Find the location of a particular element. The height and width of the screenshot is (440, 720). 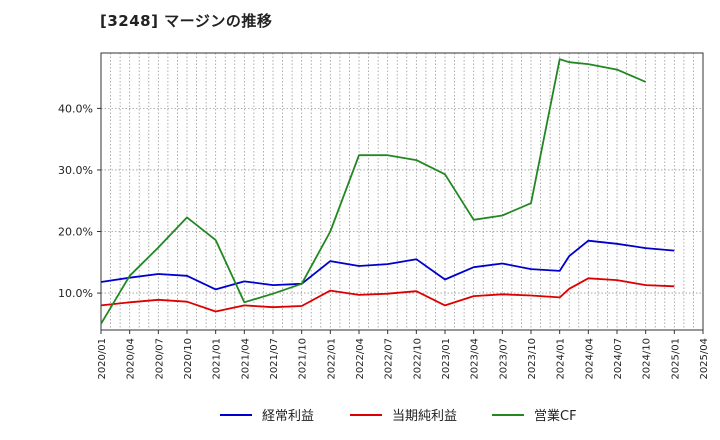

x-tick-label: 2022/01 is located at coordinates (331, 359).